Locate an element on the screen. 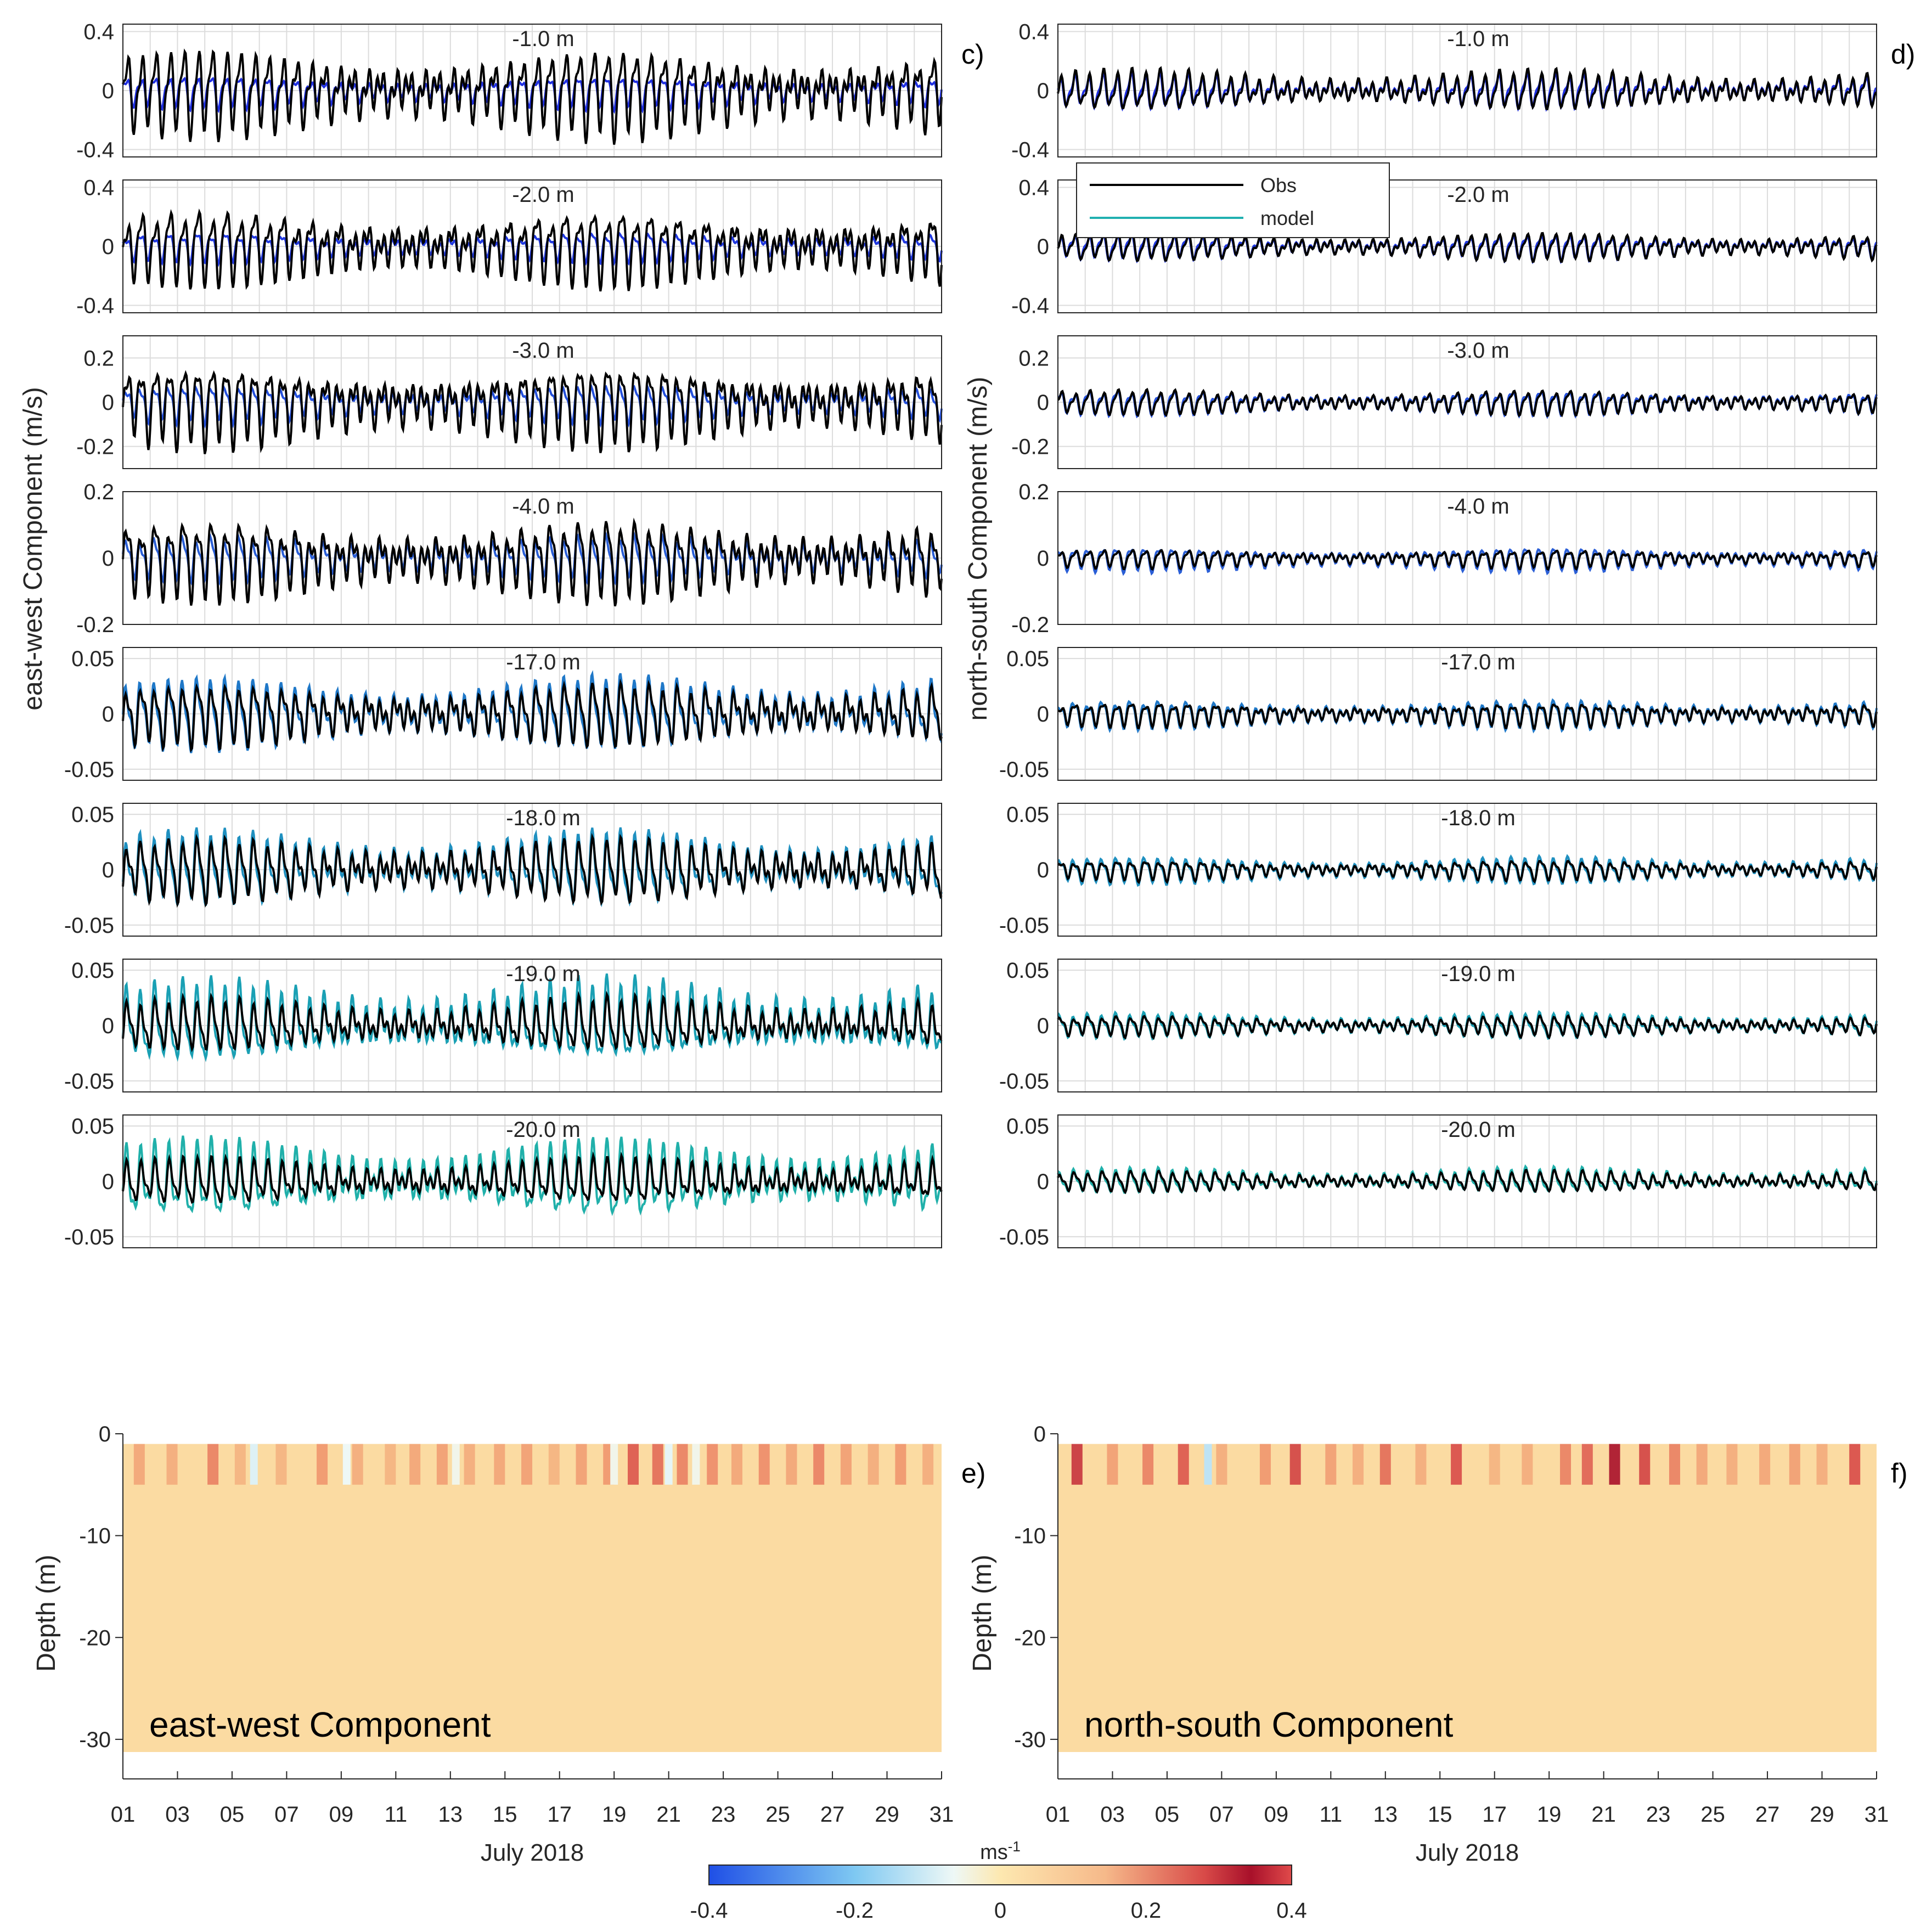 The width and height of the screenshot is (1932, 1932). subplot-ew-6: 0.05 0 -0.05 -19.0 m is located at coordinates (504, 1026).